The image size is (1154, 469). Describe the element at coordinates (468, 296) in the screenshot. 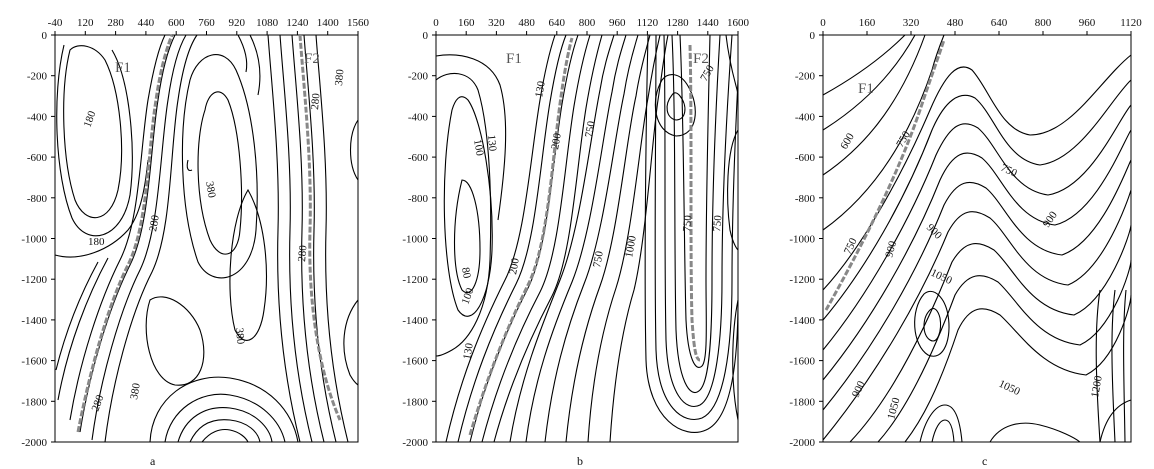

I see `contour-label: 100` at that location.